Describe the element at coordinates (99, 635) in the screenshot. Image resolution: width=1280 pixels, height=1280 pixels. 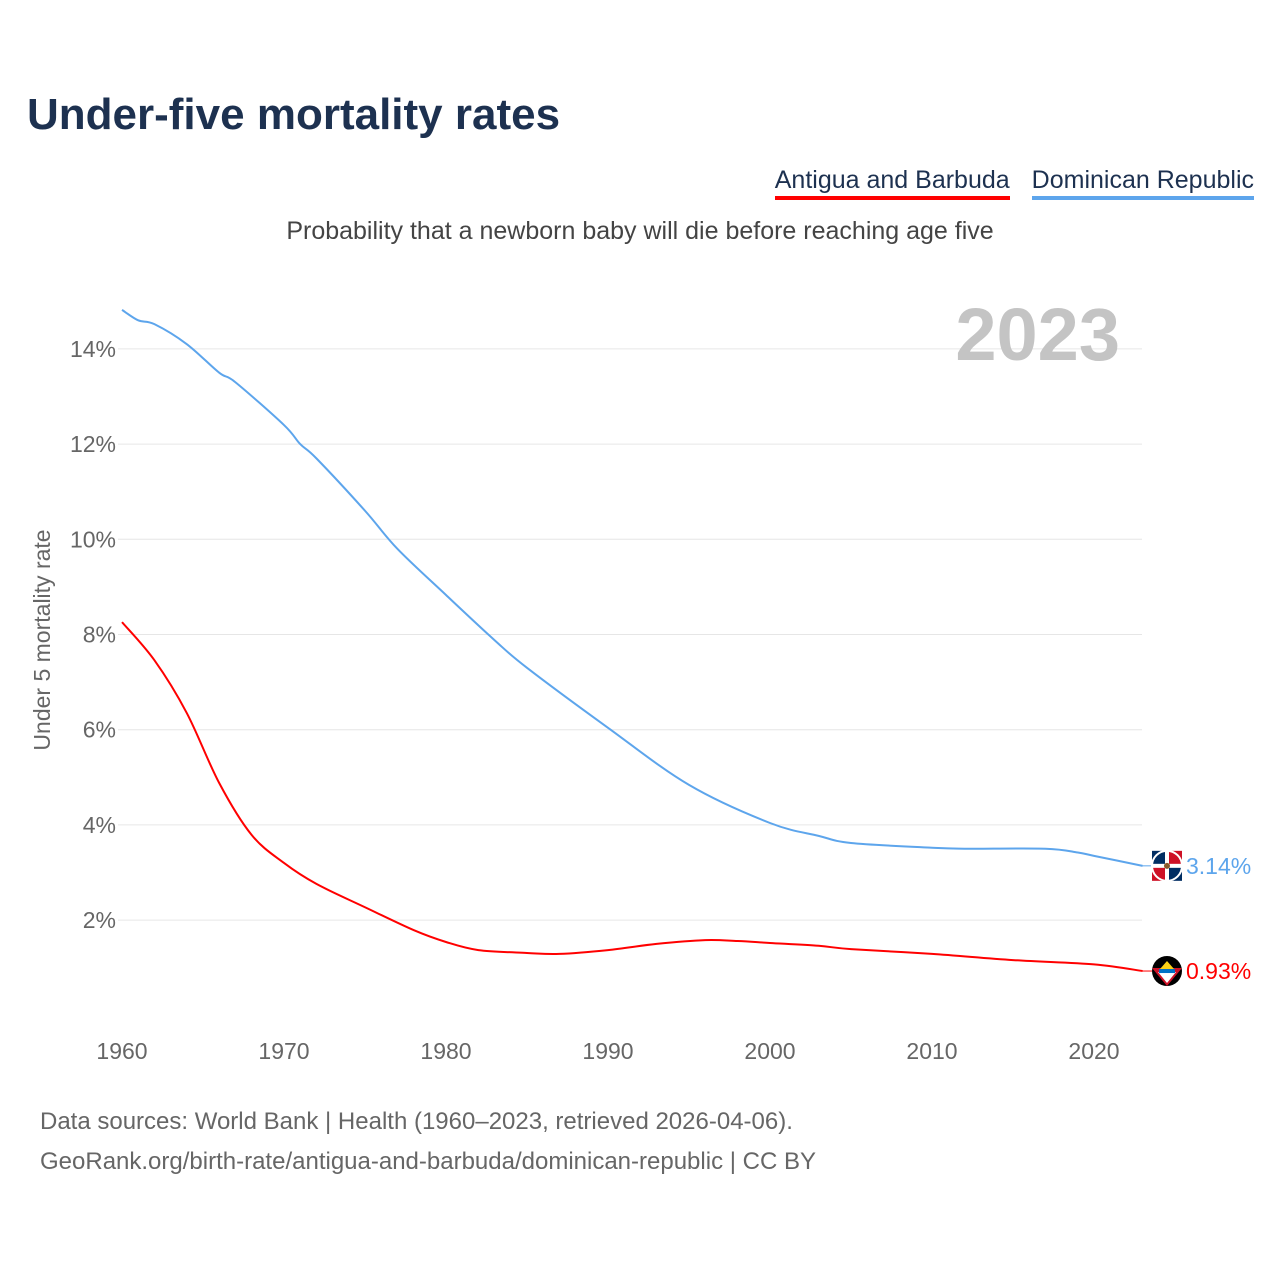
I see `y-tick-label: 8%` at that location.